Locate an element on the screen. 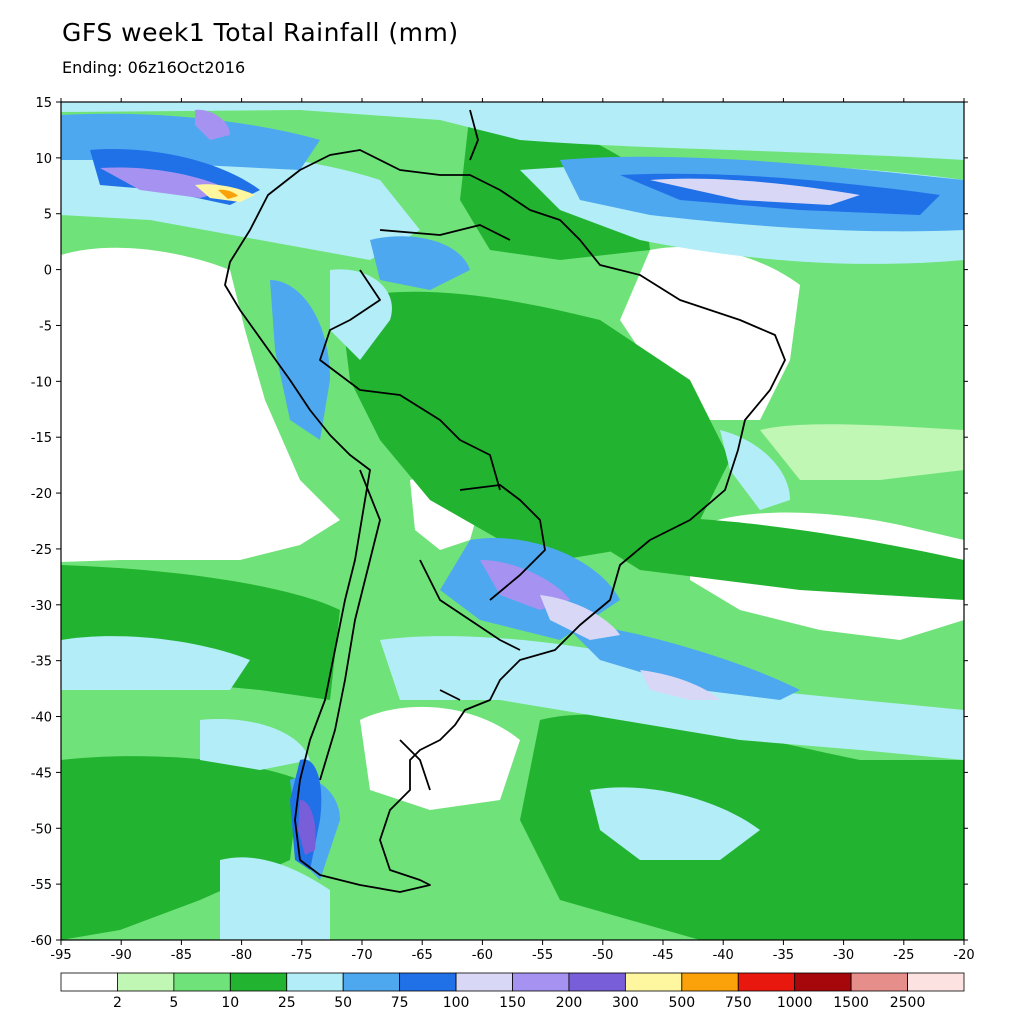 The width and height of the screenshot is (1024, 1024). legend-label: 50 is located at coordinates (343, 1003).